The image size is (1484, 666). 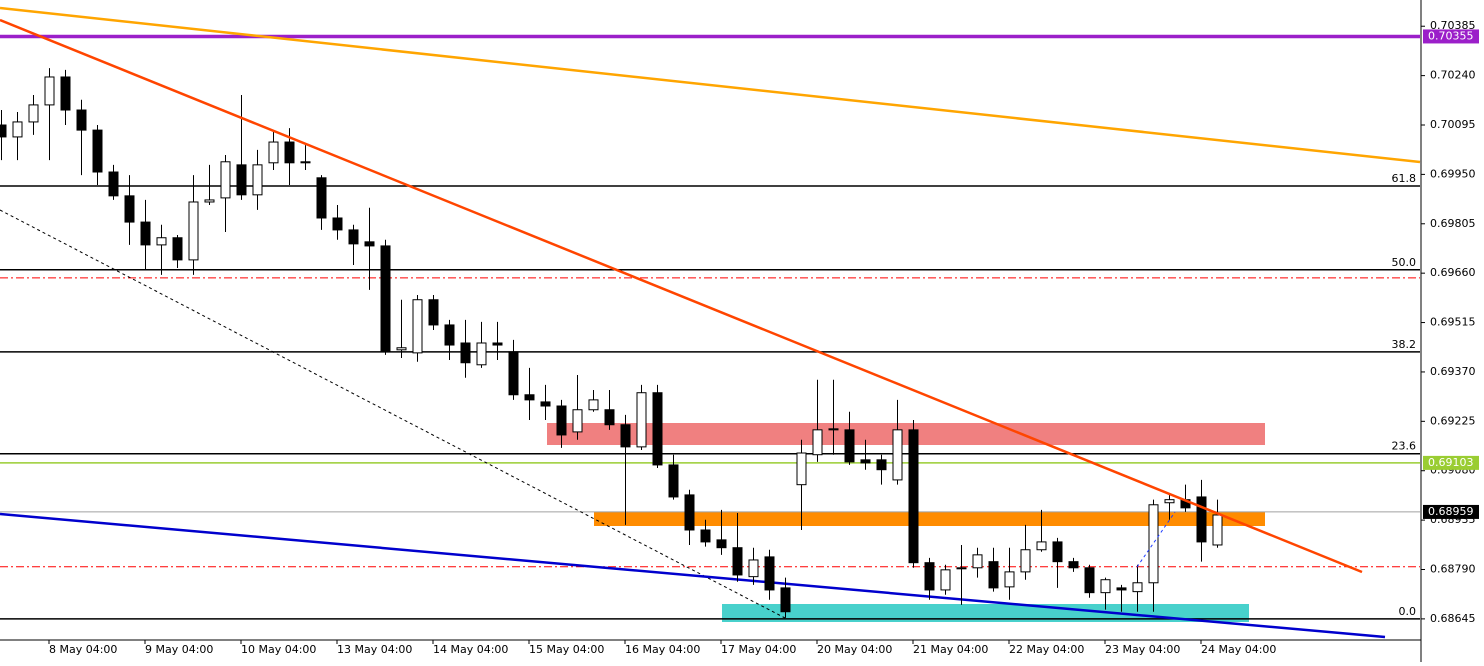 What do you see at coordinates (1046, 649) in the screenshot?
I see `x-tick-label: 22 May 04:00` at bounding box center [1046, 649].